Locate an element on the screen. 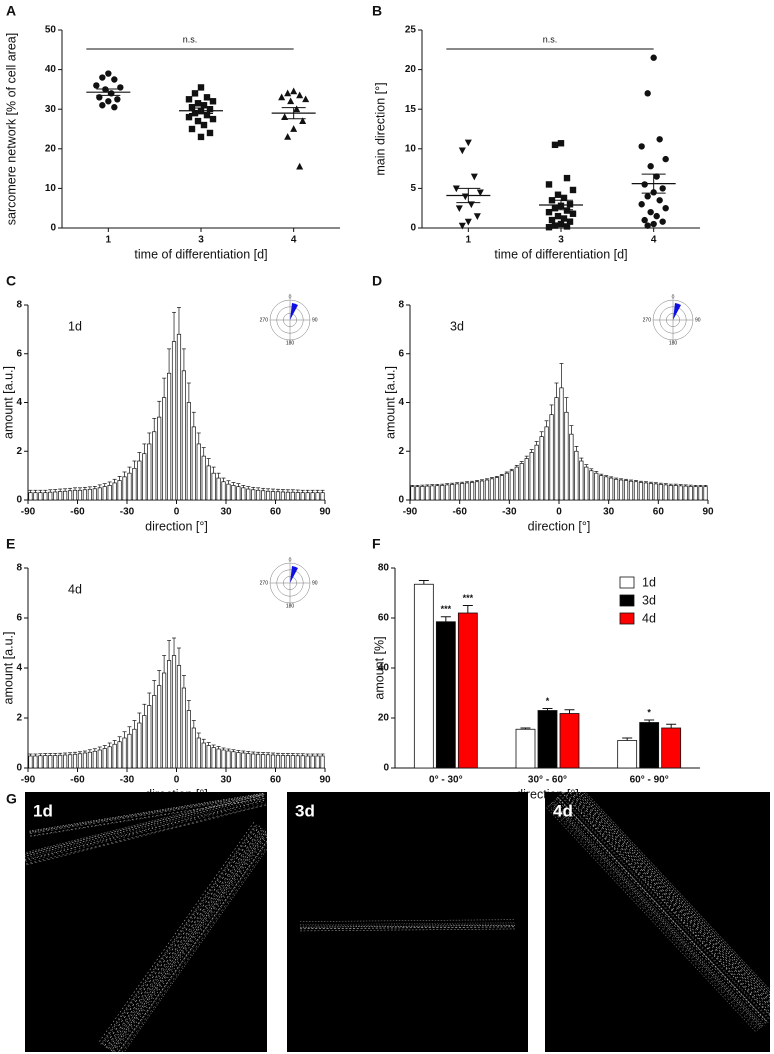 The width and height of the screenshot is (774, 1054). panel-letter: A is located at coordinates (11, 11).